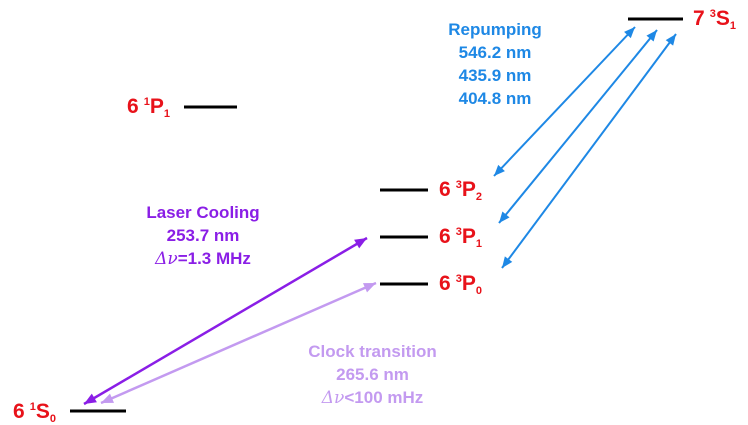 Image resolution: width=748 pixels, height=425 pixels. I want to click on laser-cooling-wavelength: 253.7 nm, so click(203, 235).